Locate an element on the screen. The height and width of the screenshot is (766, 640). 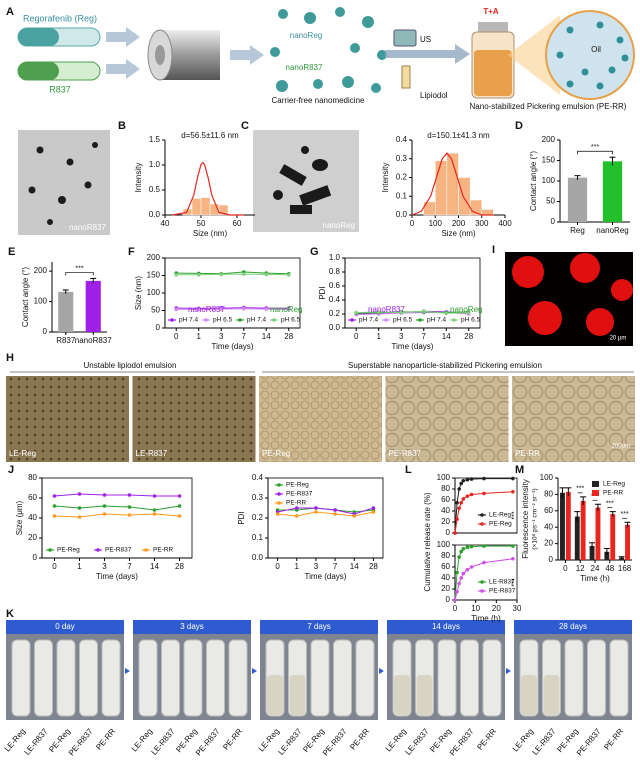
ultrasound-device is located at coordinates (405, 38).